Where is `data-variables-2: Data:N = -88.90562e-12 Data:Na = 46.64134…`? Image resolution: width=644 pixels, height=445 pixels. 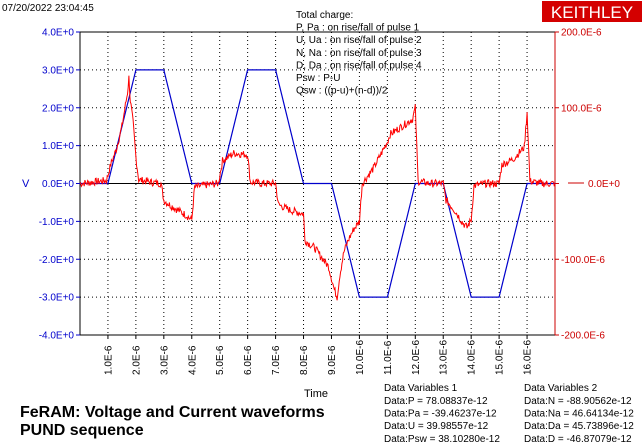
data-variables-2: Data:N = -88.90562e-12 Data:Na = 46.64134… is located at coordinates (579, 420).